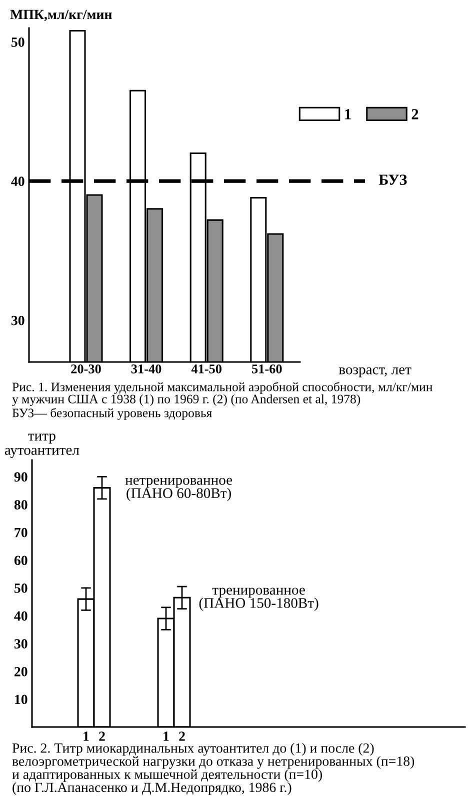 The height and width of the screenshot is (800, 472). Describe the element at coordinates (206, 369) in the screenshot. I see `x-tick-label: 41-50` at that location.